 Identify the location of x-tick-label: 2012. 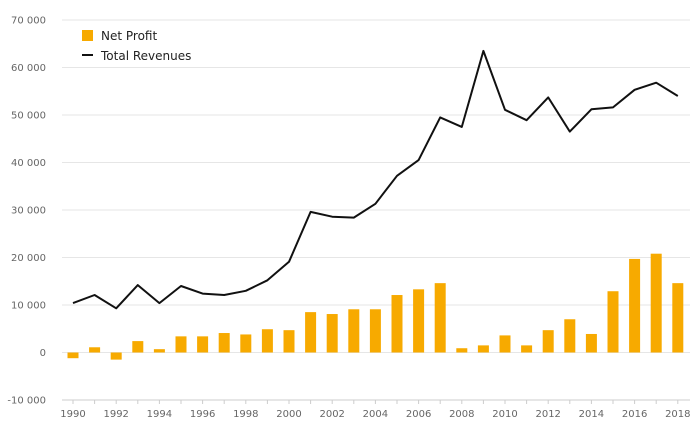
(547, 414).